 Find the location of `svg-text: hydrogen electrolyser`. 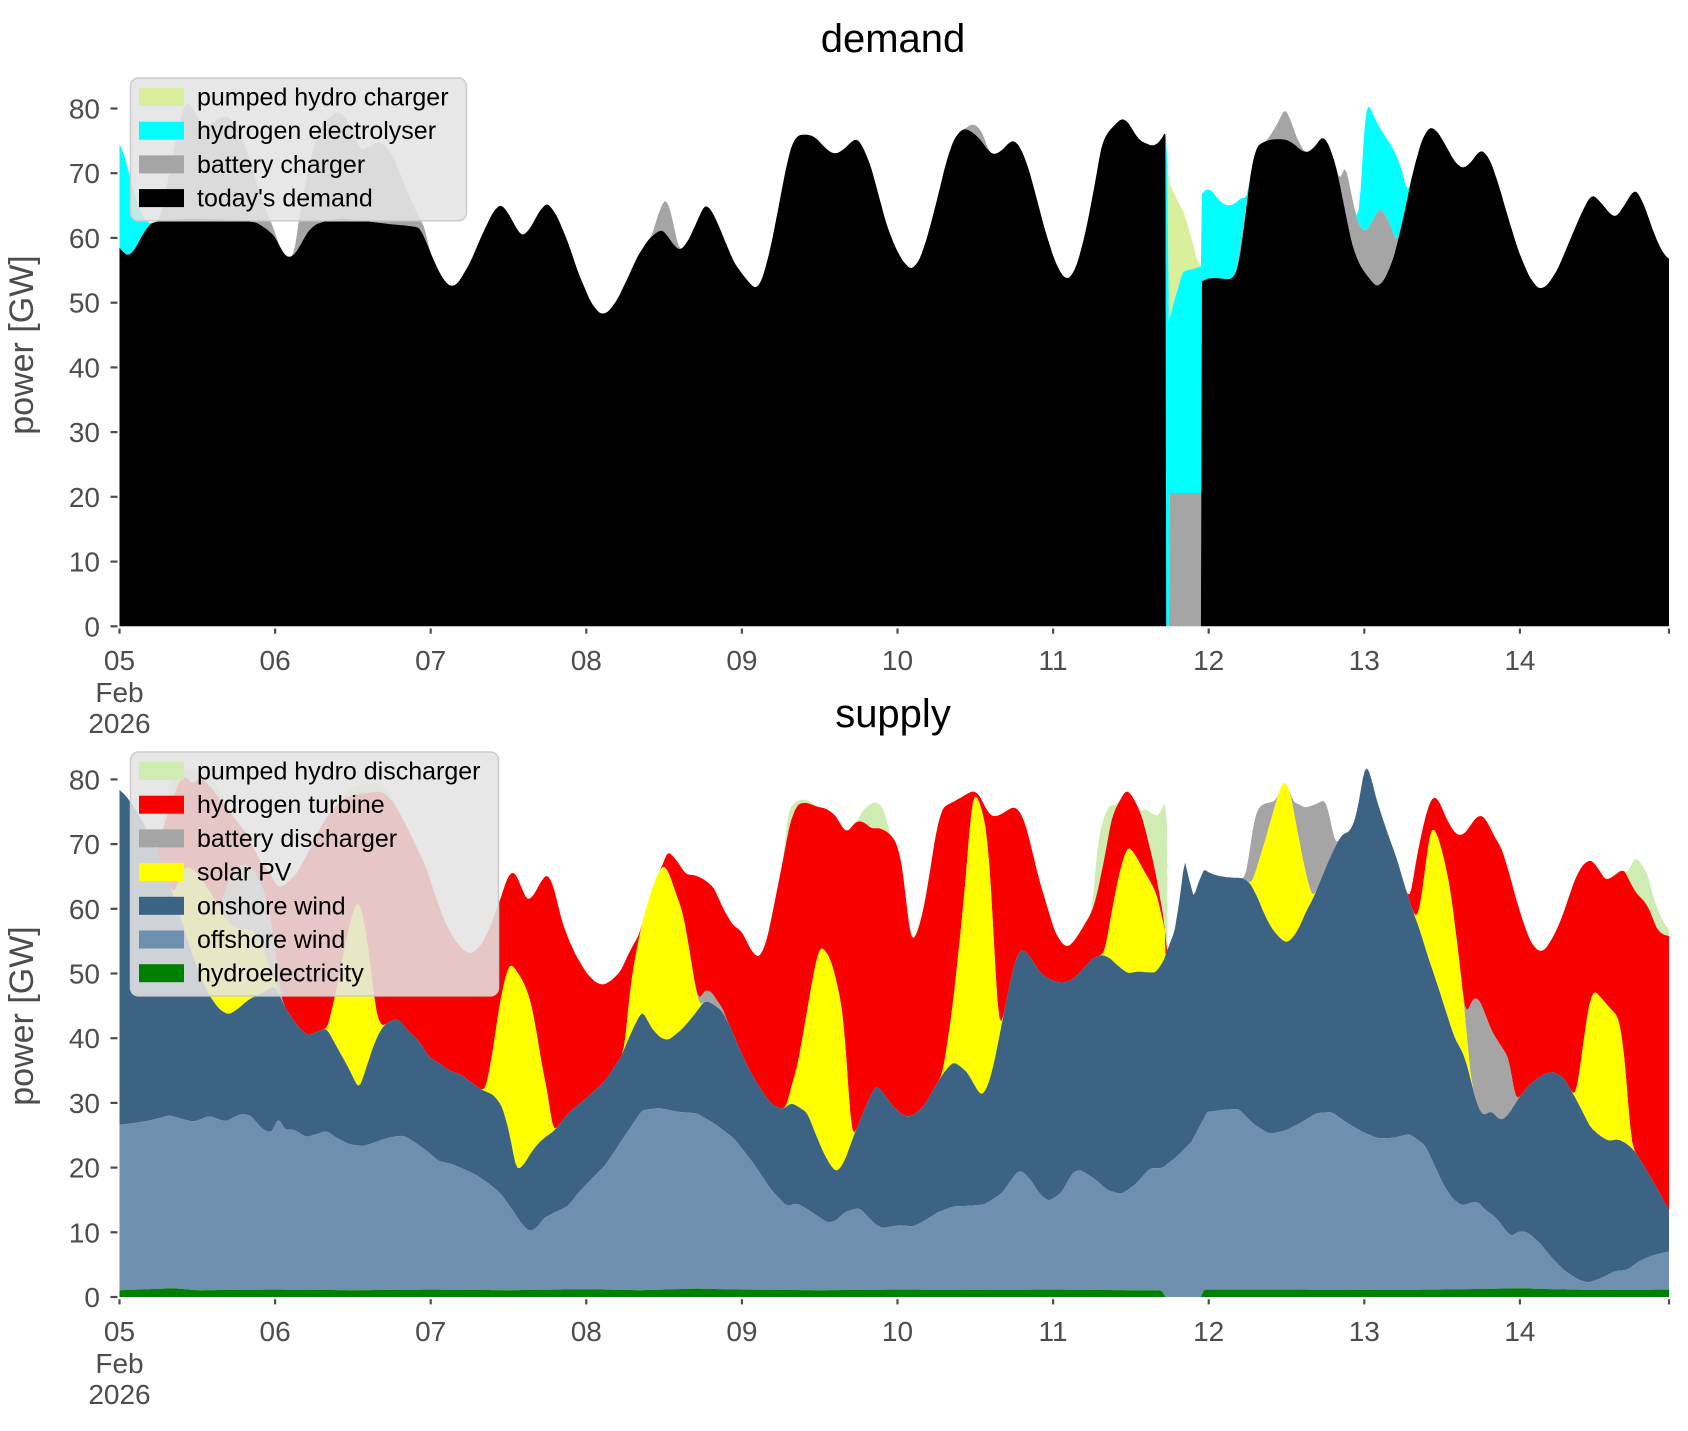

svg-text: hydrogen electrolyser is located at coordinates (316, 131).